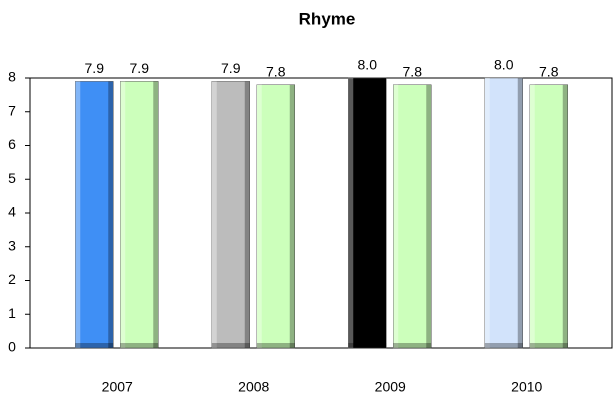 The image size is (613, 405). I want to click on chart-title: Rhyme, so click(327, 18).